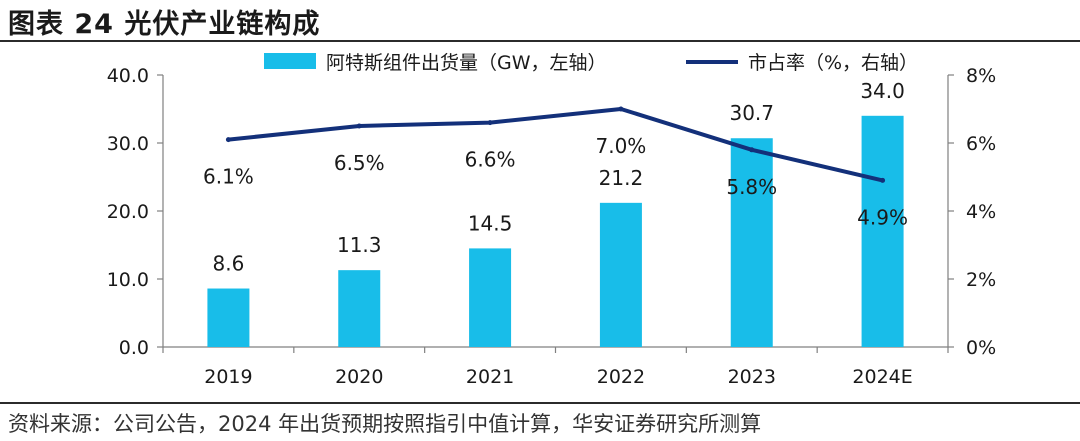  What do you see at coordinates (490, 160) in the screenshot?
I see `line-data-label: 6.6%` at bounding box center [490, 160].